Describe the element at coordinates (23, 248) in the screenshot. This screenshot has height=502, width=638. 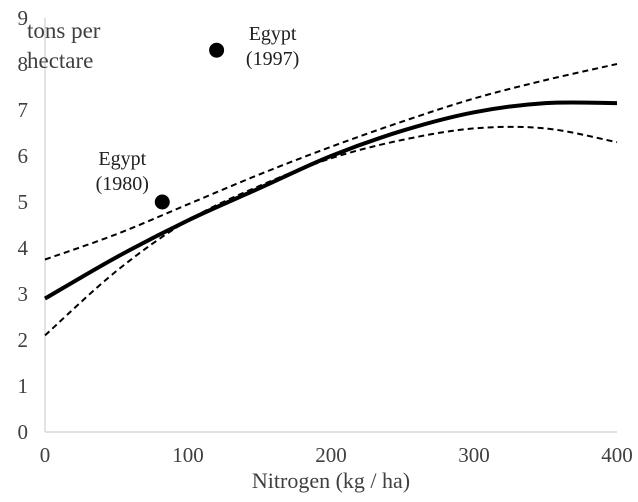
I see `y-tick-label: 4` at that location.